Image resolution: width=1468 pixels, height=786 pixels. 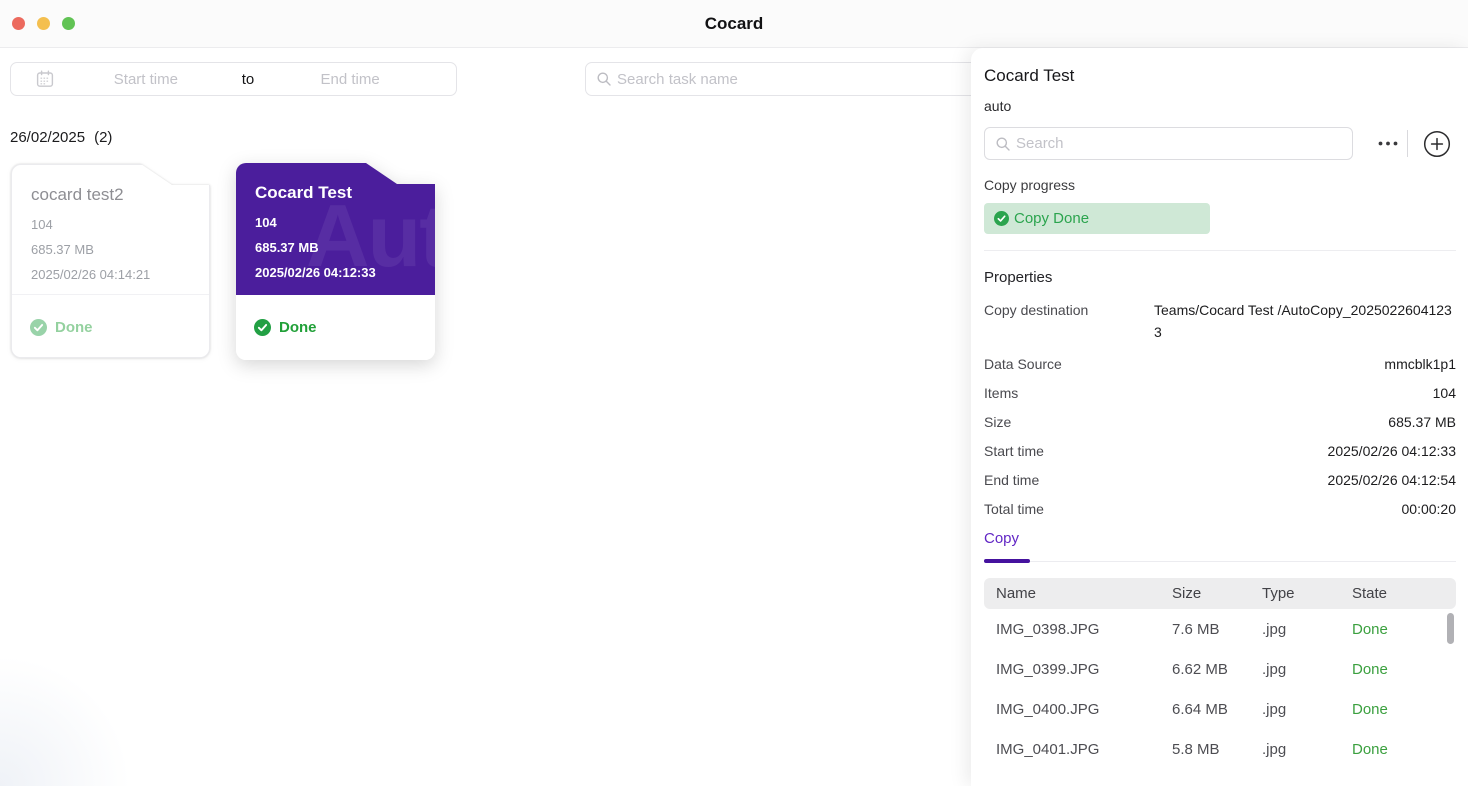 What do you see at coordinates (1097, 218) in the screenshot?
I see `copy-done-badge: Copy Done` at bounding box center [1097, 218].